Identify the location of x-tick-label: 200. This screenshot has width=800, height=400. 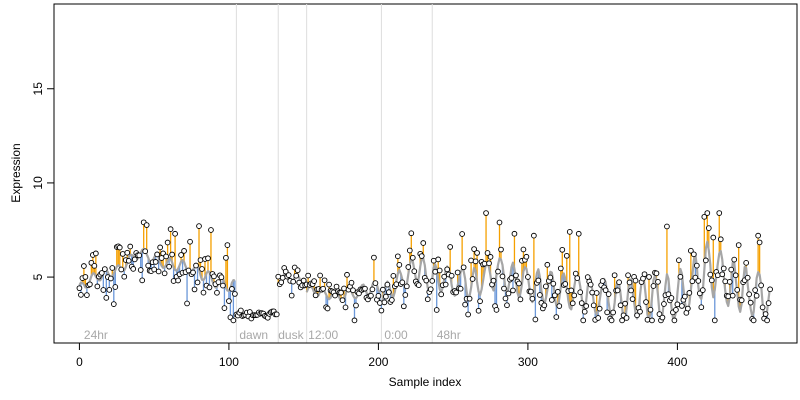
(378, 362).